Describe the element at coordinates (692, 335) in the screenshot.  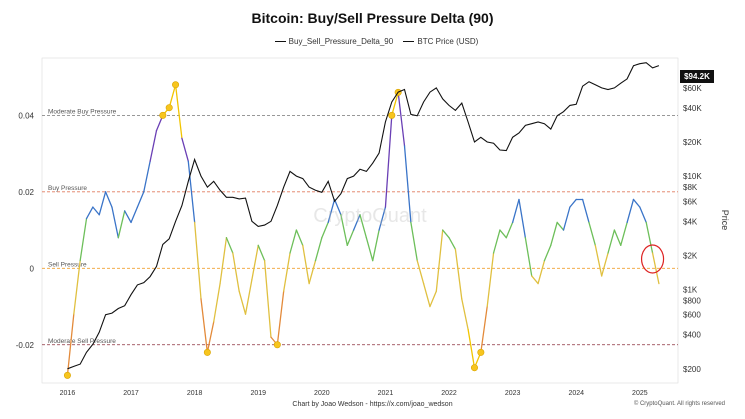
I see `y2-tick-label: $400` at that location.